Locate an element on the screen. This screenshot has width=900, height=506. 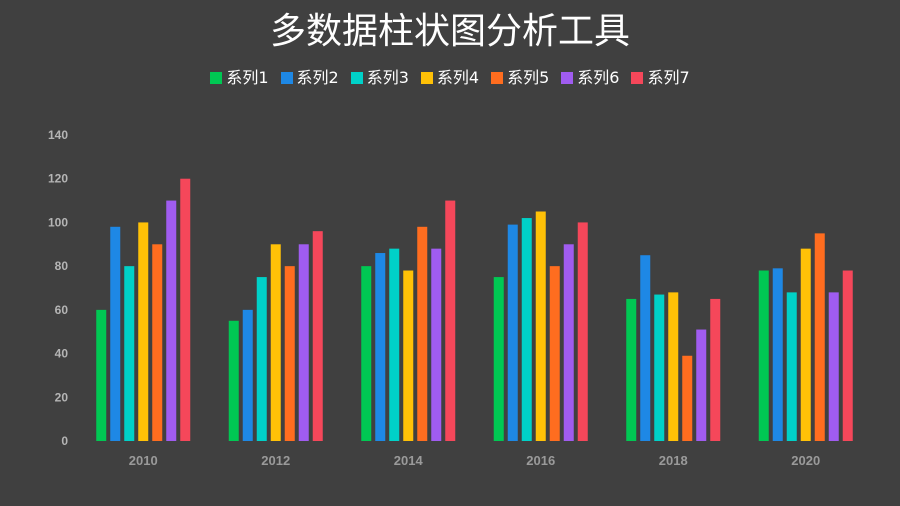
legend-label: 系列2 is located at coordinates (317, 77).